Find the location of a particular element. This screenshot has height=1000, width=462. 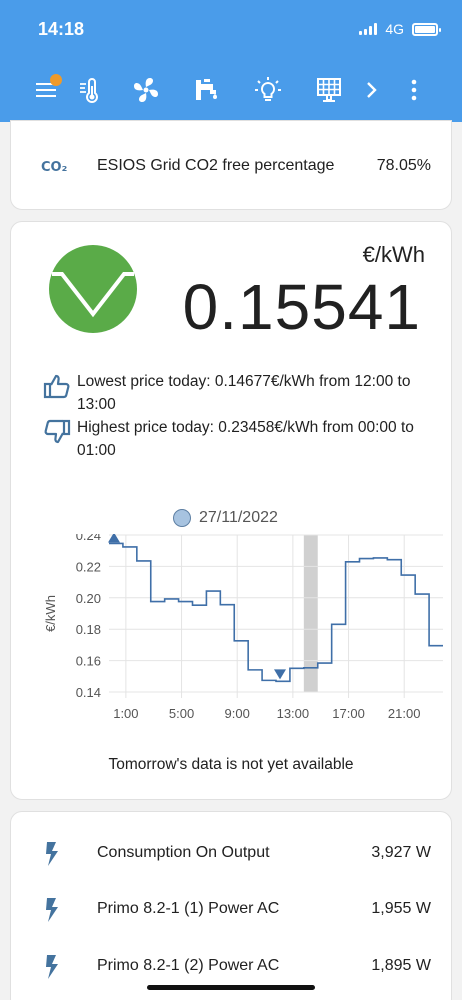

home-indicator is located at coordinates (231, 987).